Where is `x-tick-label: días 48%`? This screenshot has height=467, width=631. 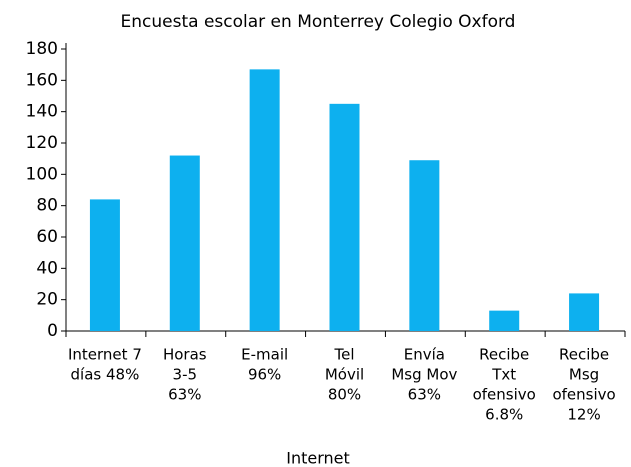
x-tick-label: días 48% is located at coordinates (105, 375).